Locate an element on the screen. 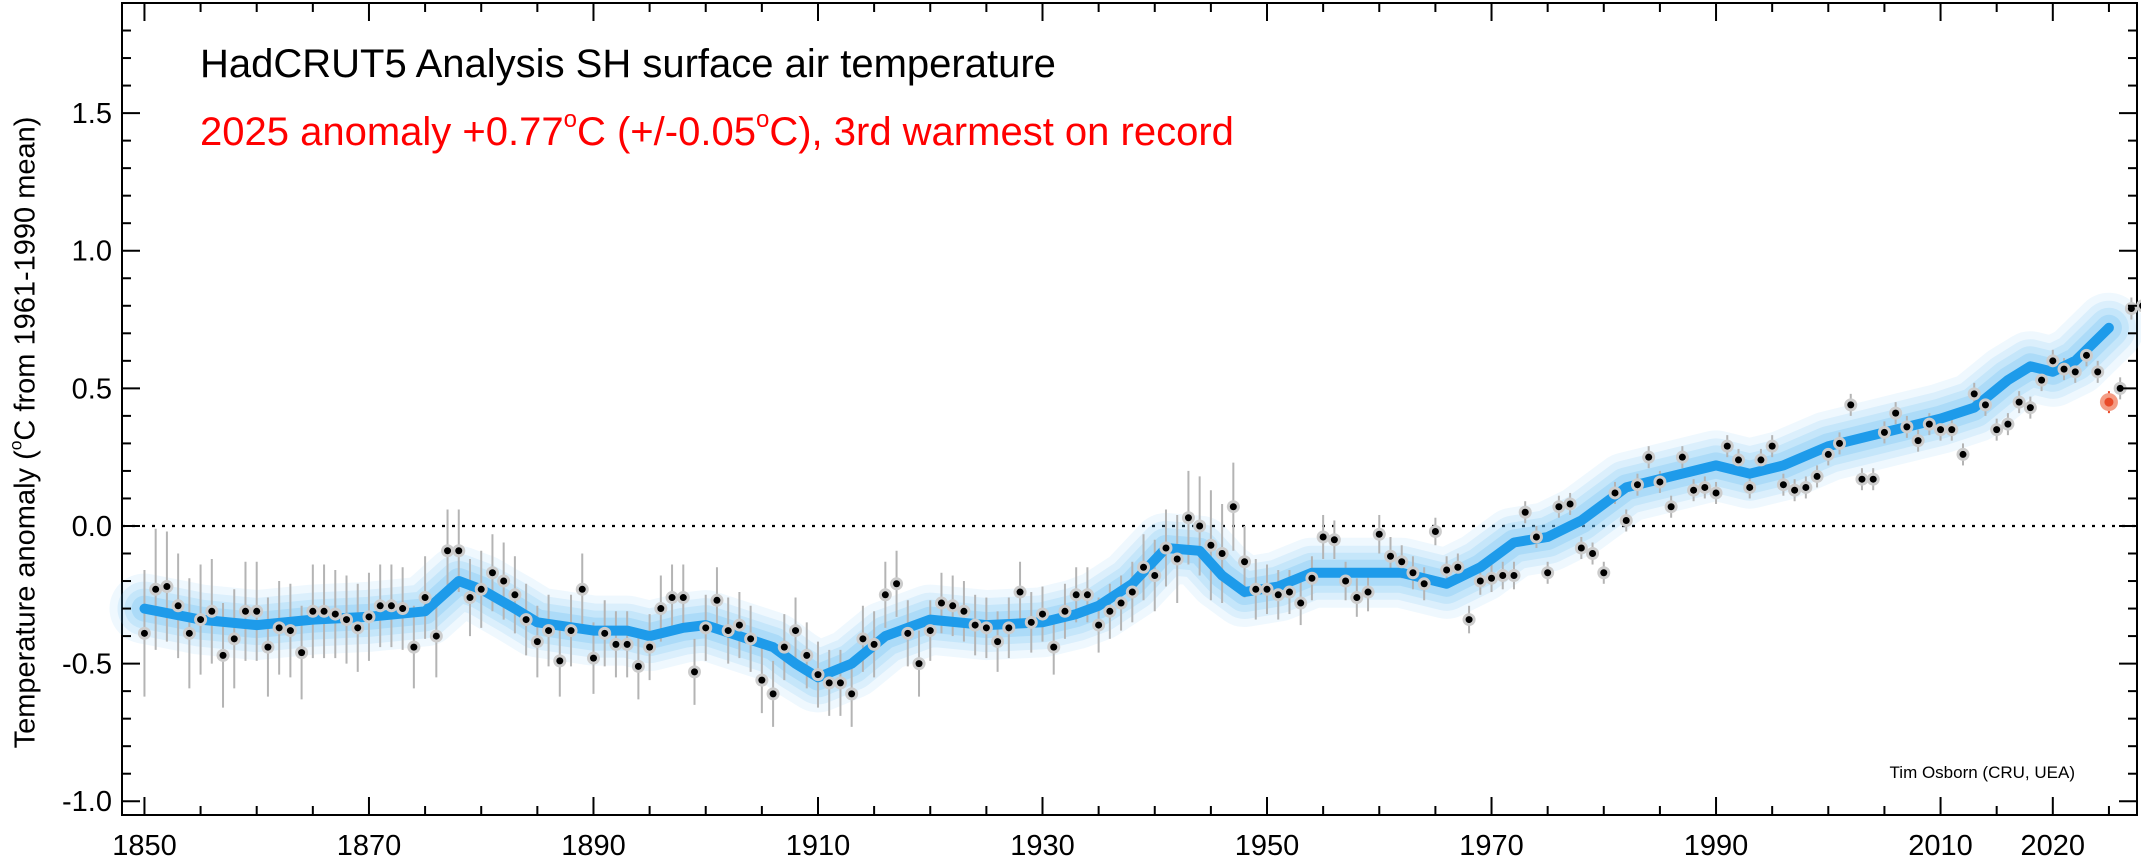 The width and height of the screenshot is (2141, 865). x-tick-label: 1990 is located at coordinates (1716, 846).